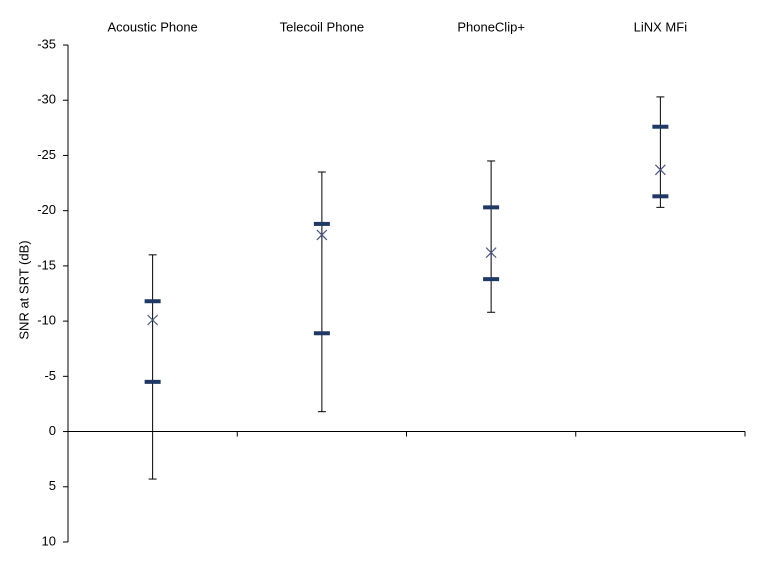 This screenshot has width=760, height=582. What do you see at coordinates (661, 26) in the screenshot?
I see `category-label: LiNX MFi` at bounding box center [661, 26].